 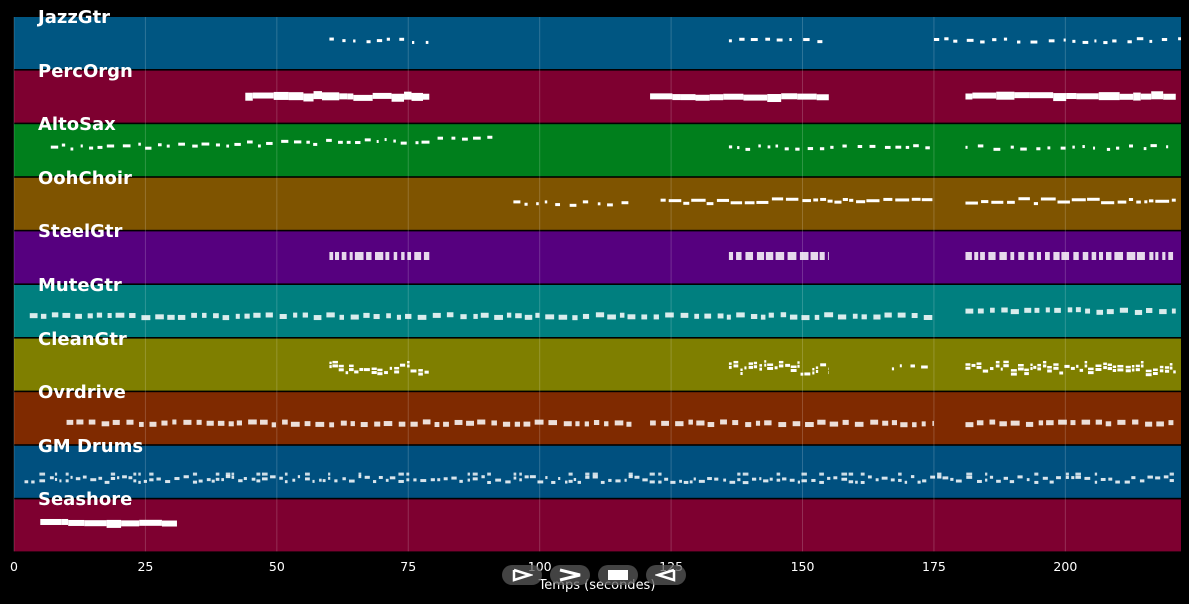 What do you see at coordinates (14, 566) in the screenshot?
I see `x-tick-label: 0` at bounding box center [14, 566].